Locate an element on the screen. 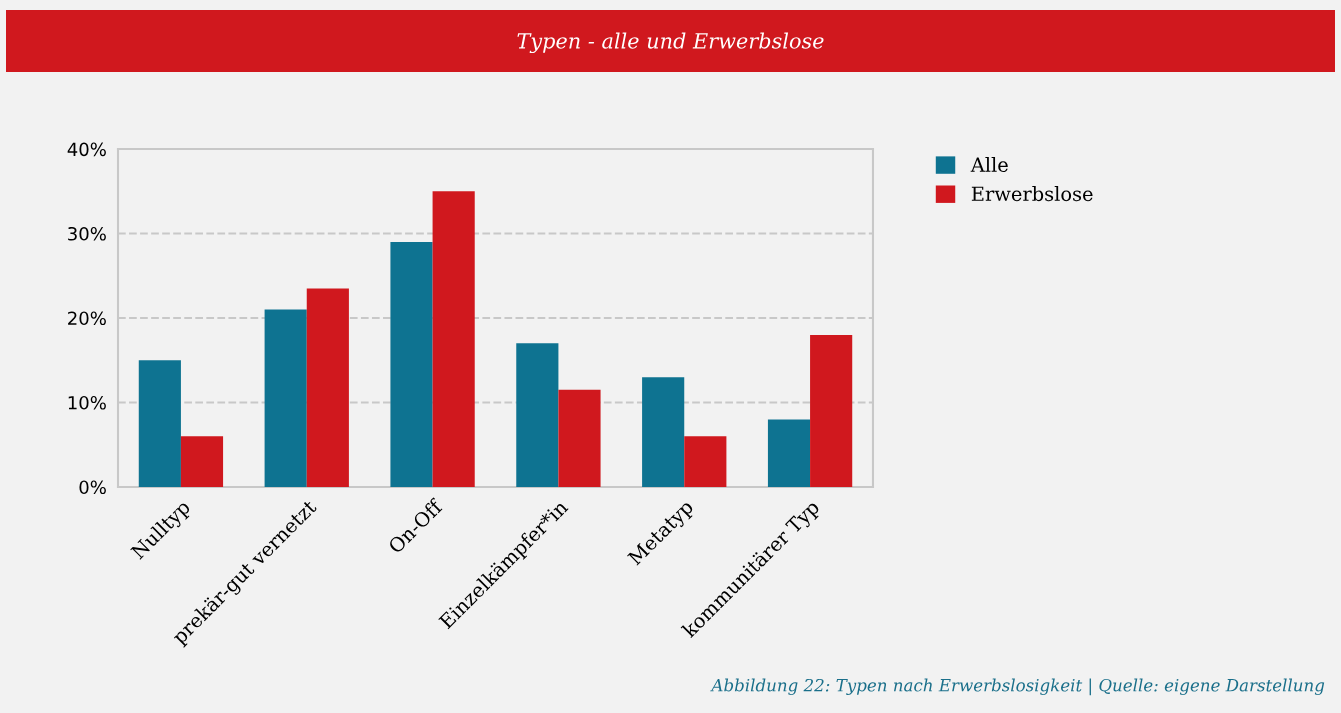 The width and height of the screenshot is (1341, 713). chart-title: Typen - alle und Erwerbslose is located at coordinates (670, 43).